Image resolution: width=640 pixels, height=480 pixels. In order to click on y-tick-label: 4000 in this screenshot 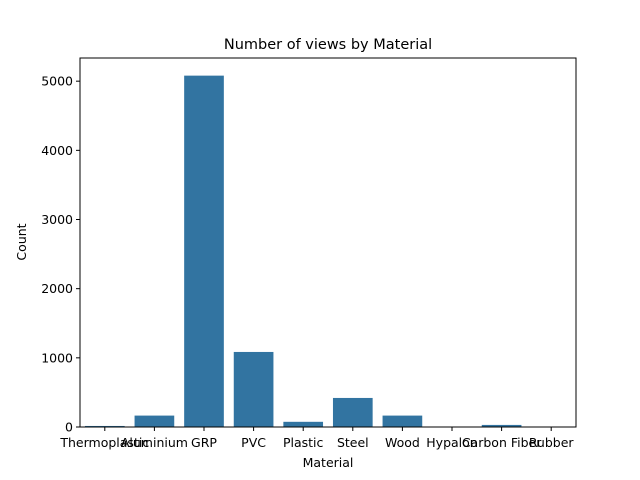, I will do `click(57, 150)`.